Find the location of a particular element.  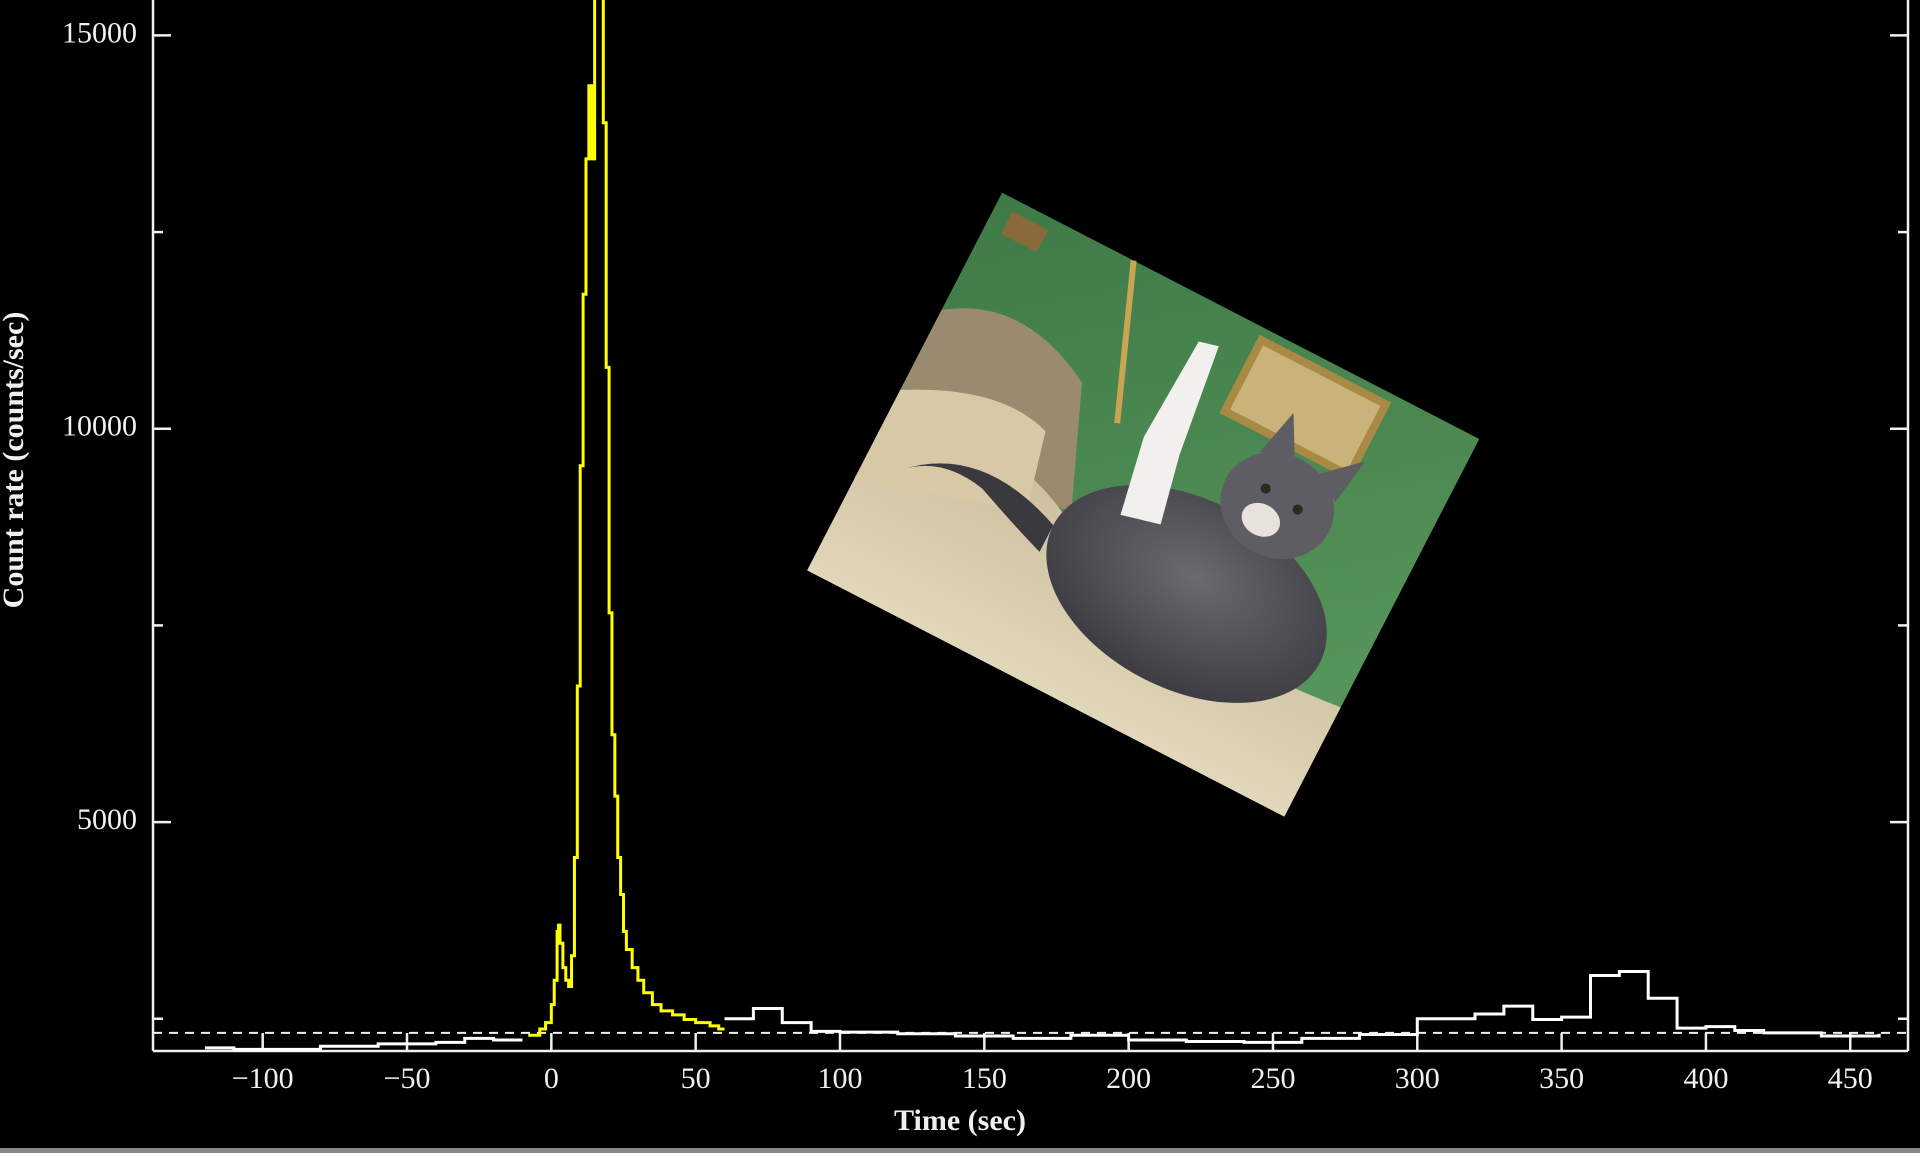

x-axis-label: Time (sec) is located at coordinates (960, 1120).